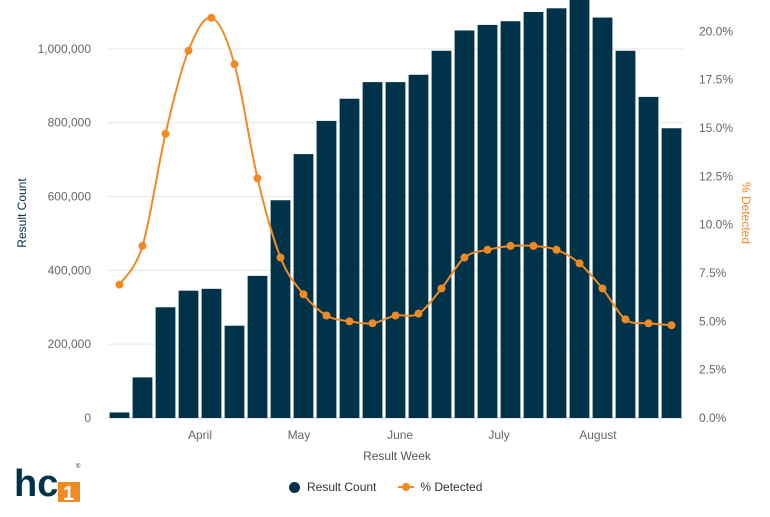  What do you see at coordinates (70, 197) in the screenshot?
I see `left-tick-label: 600,000` at bounding box center [70, 197].